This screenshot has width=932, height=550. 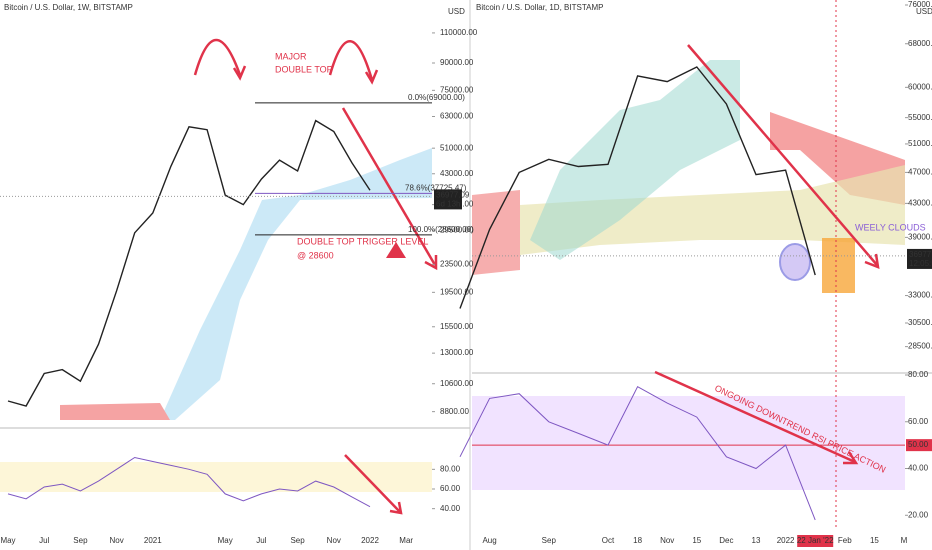 I want to click on midline-label: 50.00, so click(x=918, y=444).